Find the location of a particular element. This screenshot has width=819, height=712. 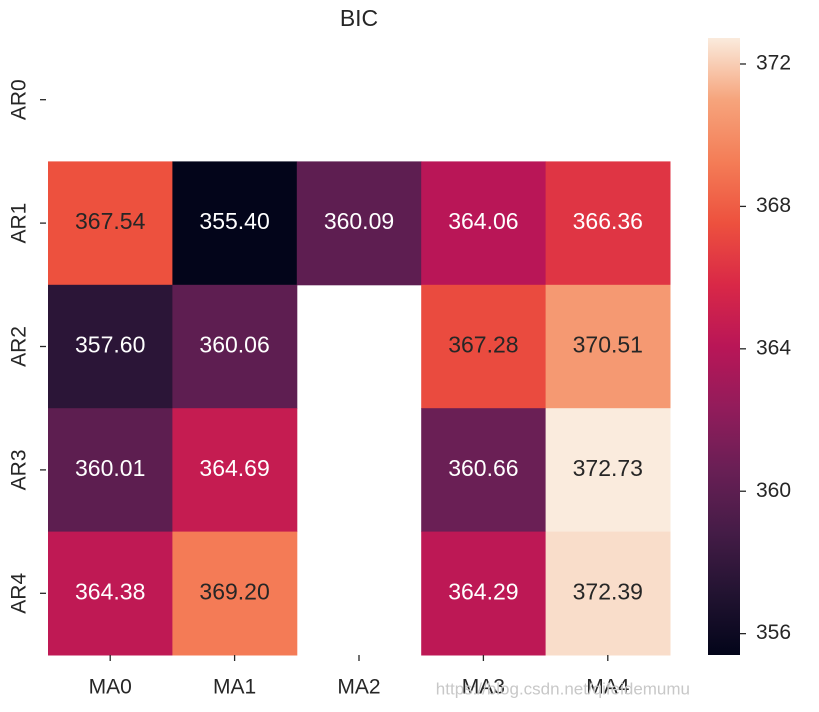

cell-label: 364.06 is located at coordinates (483, 221).